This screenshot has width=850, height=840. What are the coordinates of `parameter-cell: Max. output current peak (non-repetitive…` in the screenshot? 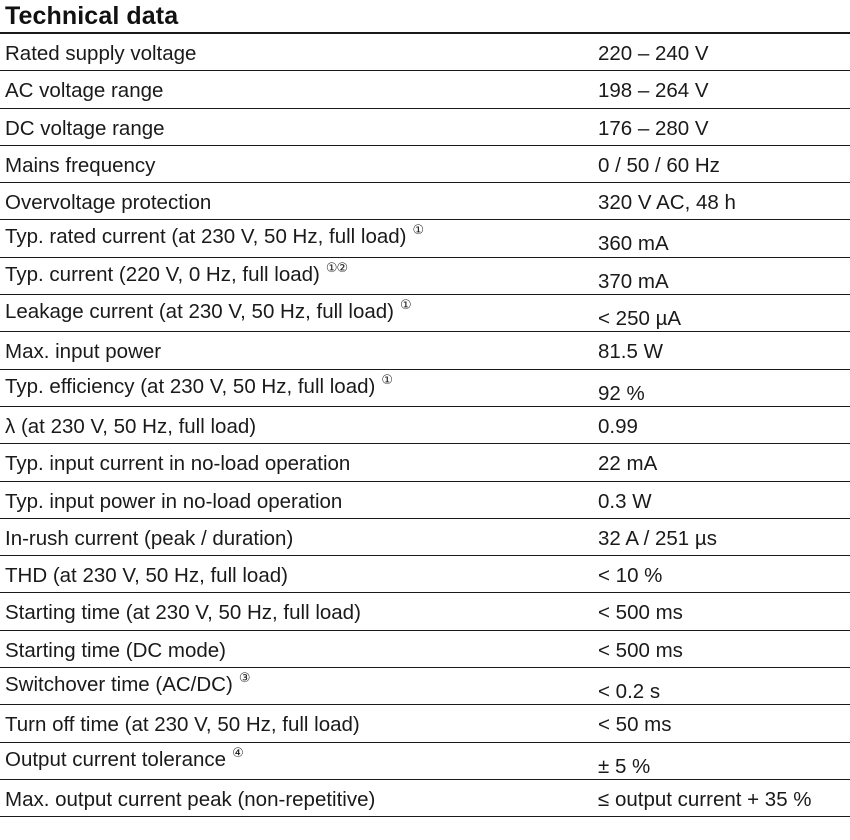 It's located at (190, 800).